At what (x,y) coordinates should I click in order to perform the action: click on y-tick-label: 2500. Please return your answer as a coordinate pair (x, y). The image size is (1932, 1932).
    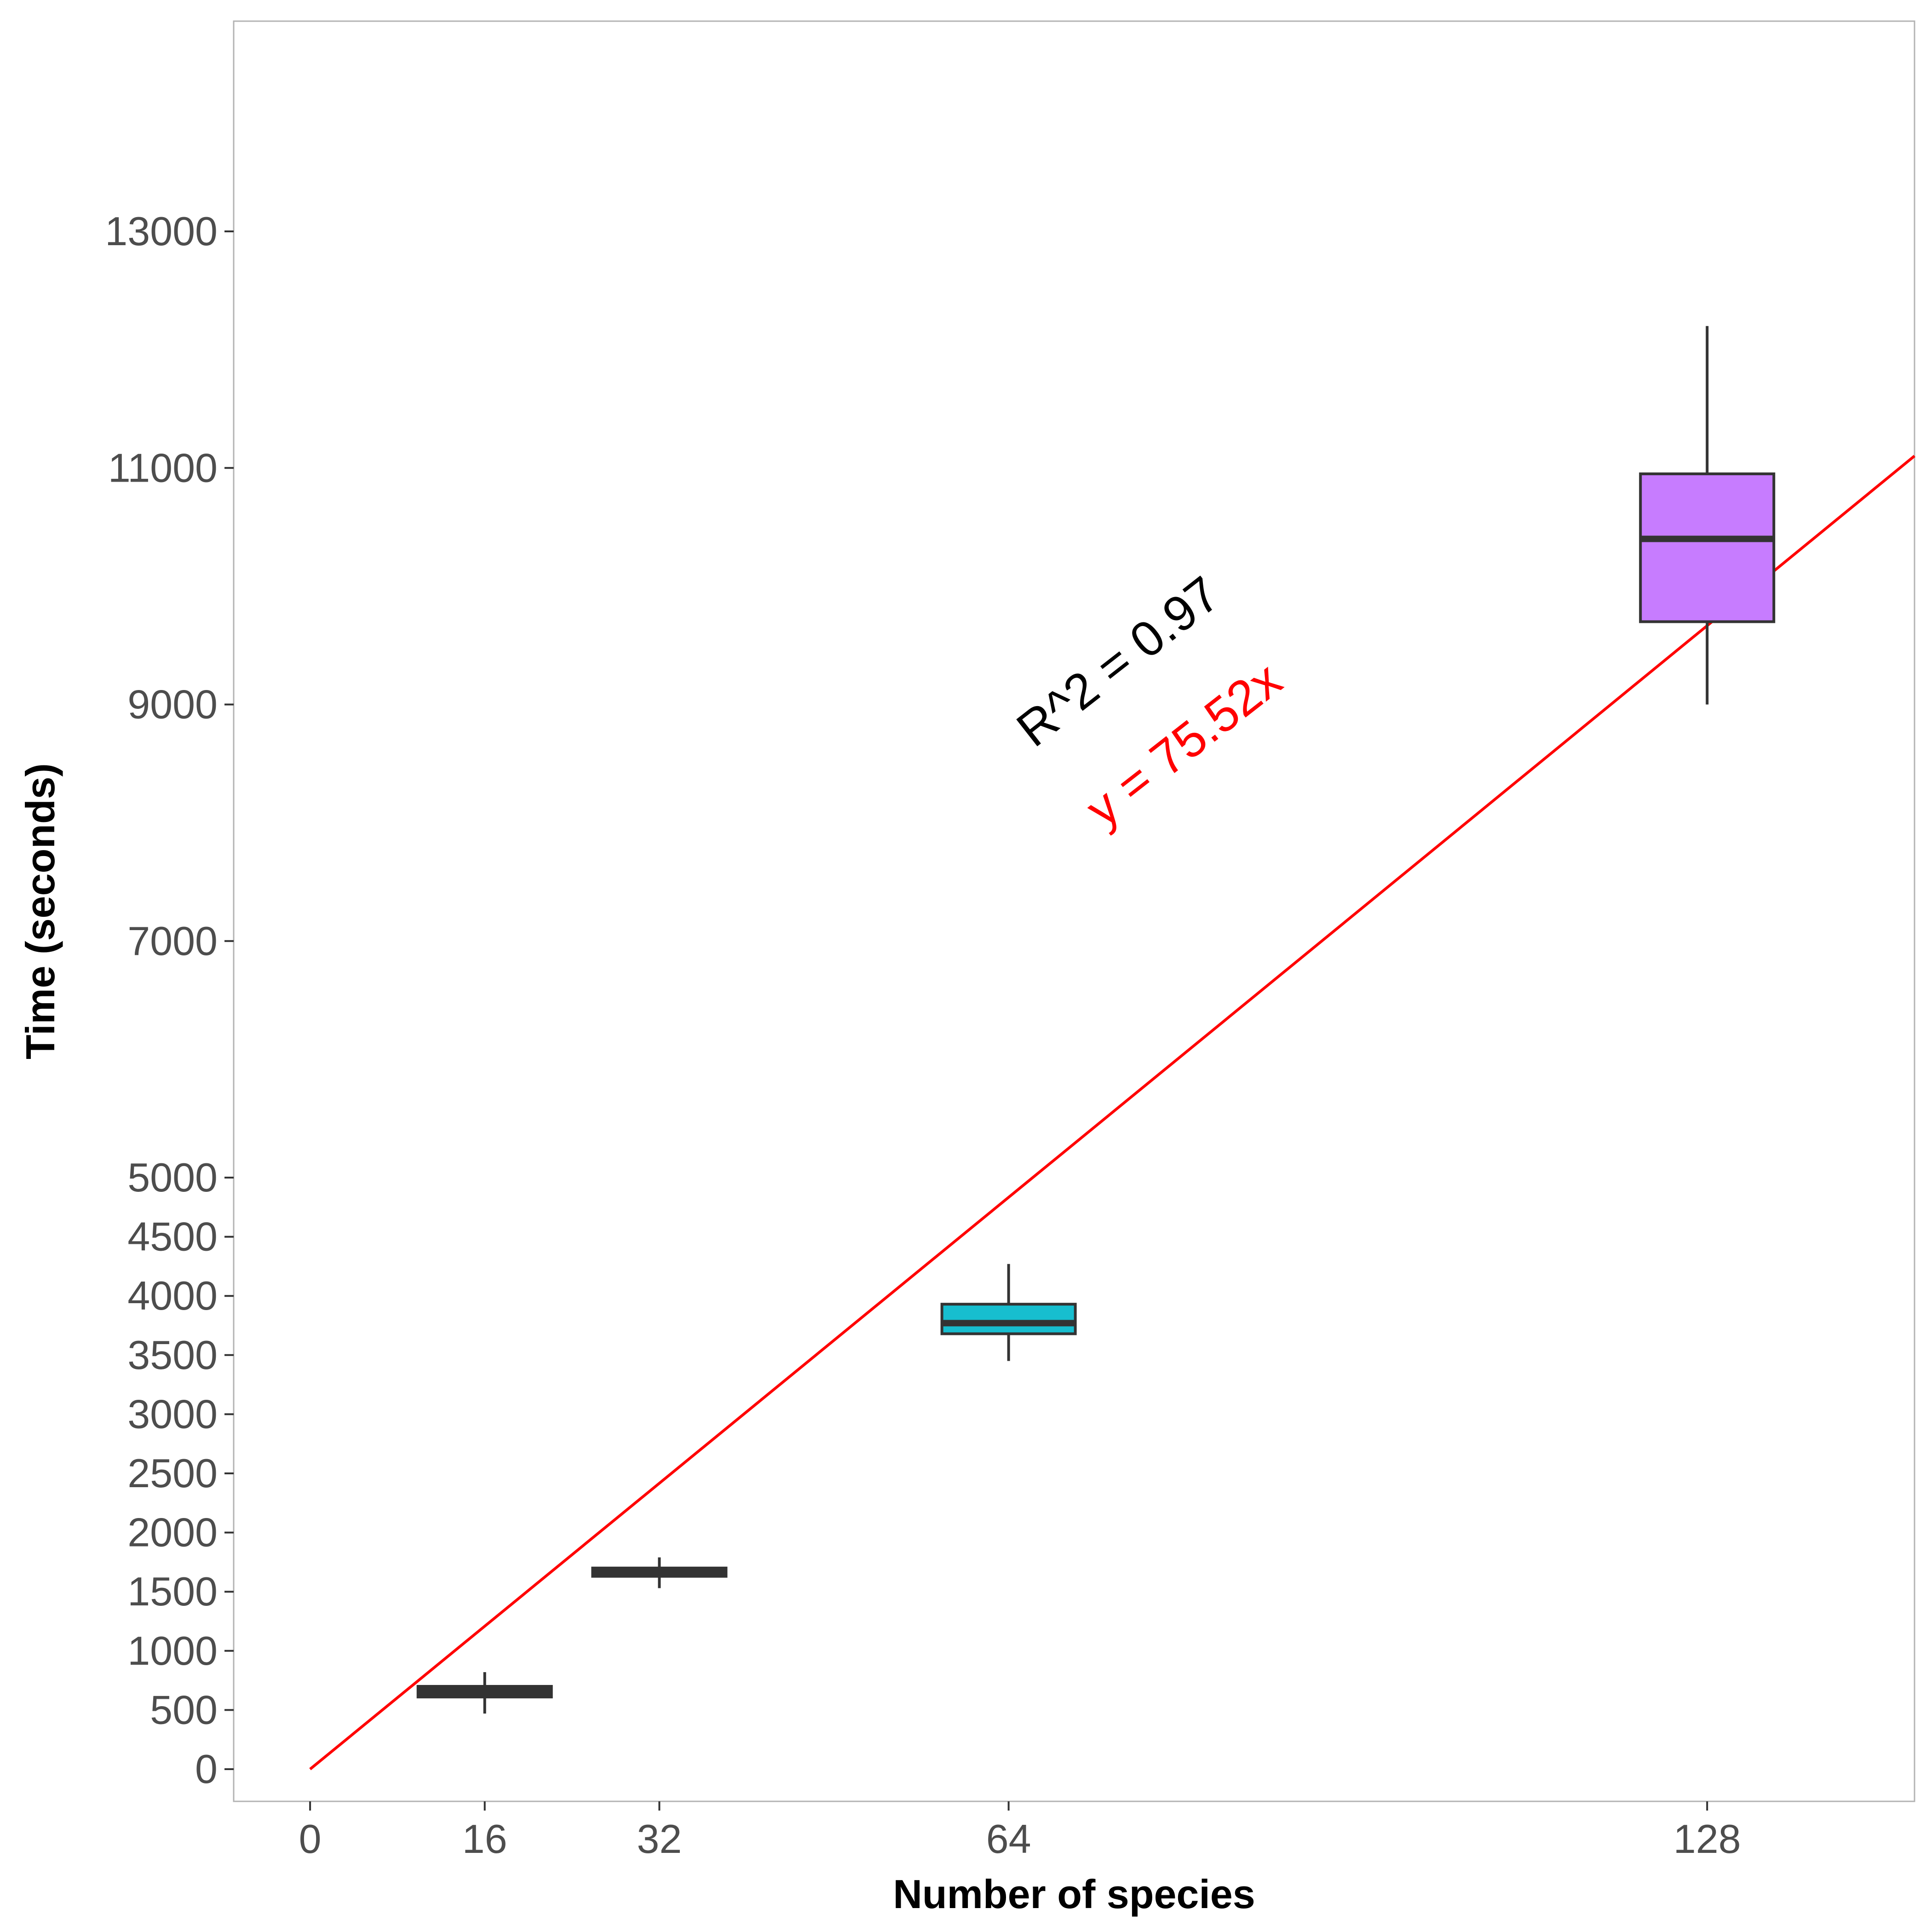
    Looking at the image, I should click on (172, 1473).